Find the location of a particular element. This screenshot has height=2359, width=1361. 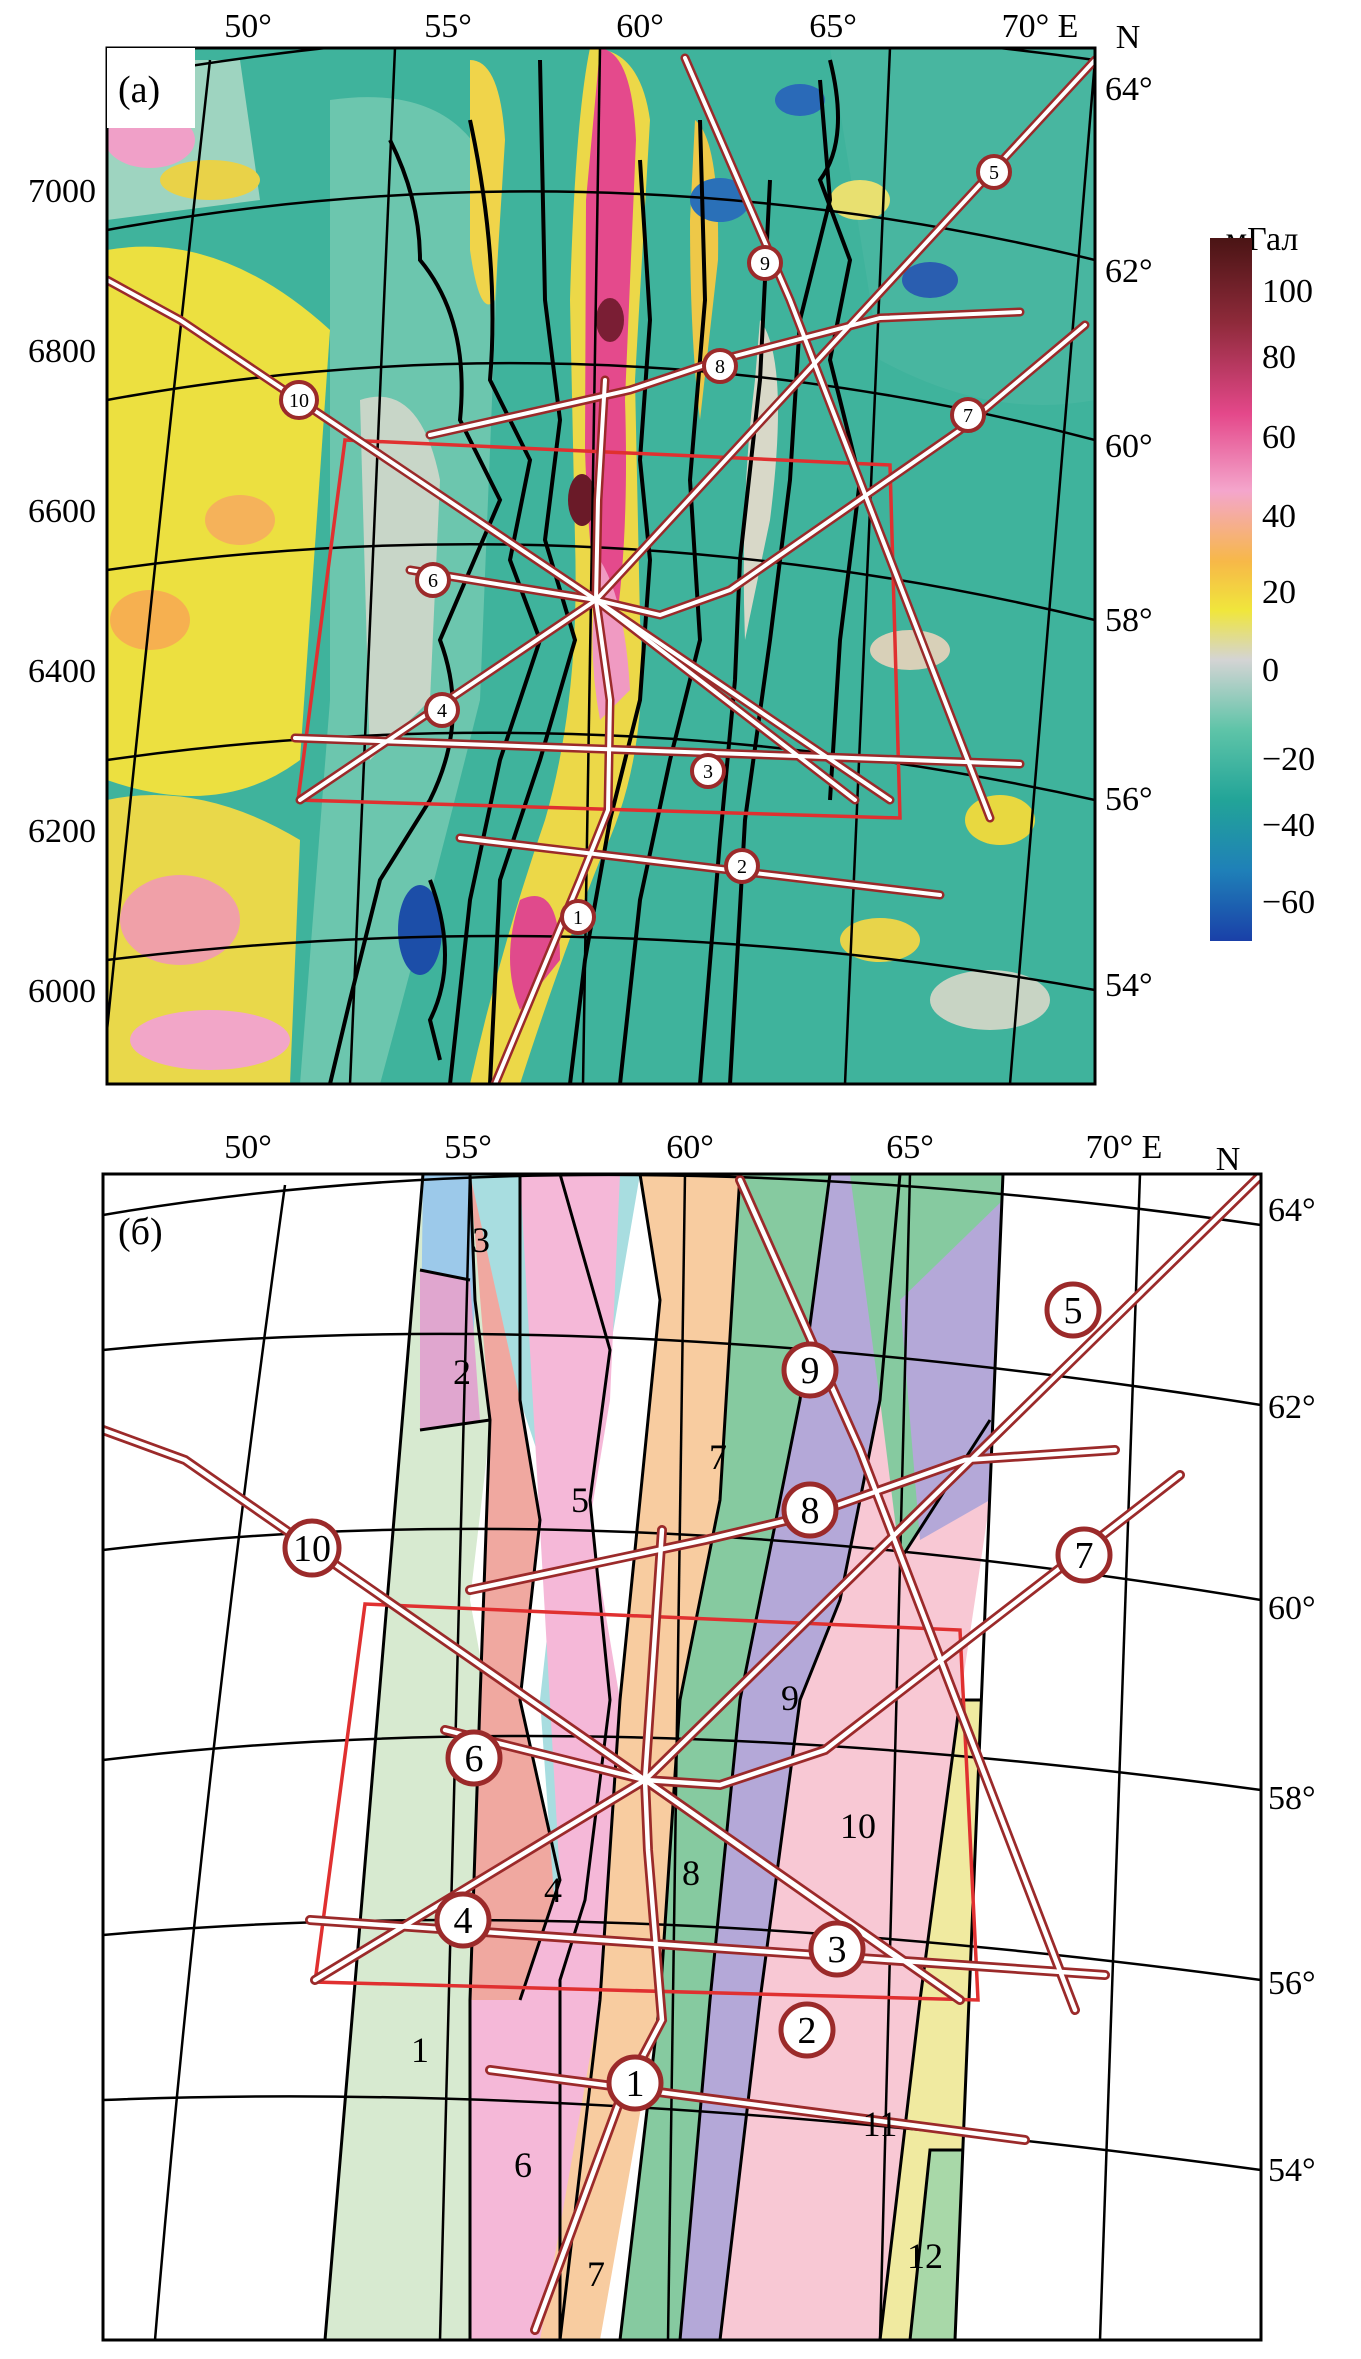

zone-label-6: 6 is located at coordinates (523, 2165).